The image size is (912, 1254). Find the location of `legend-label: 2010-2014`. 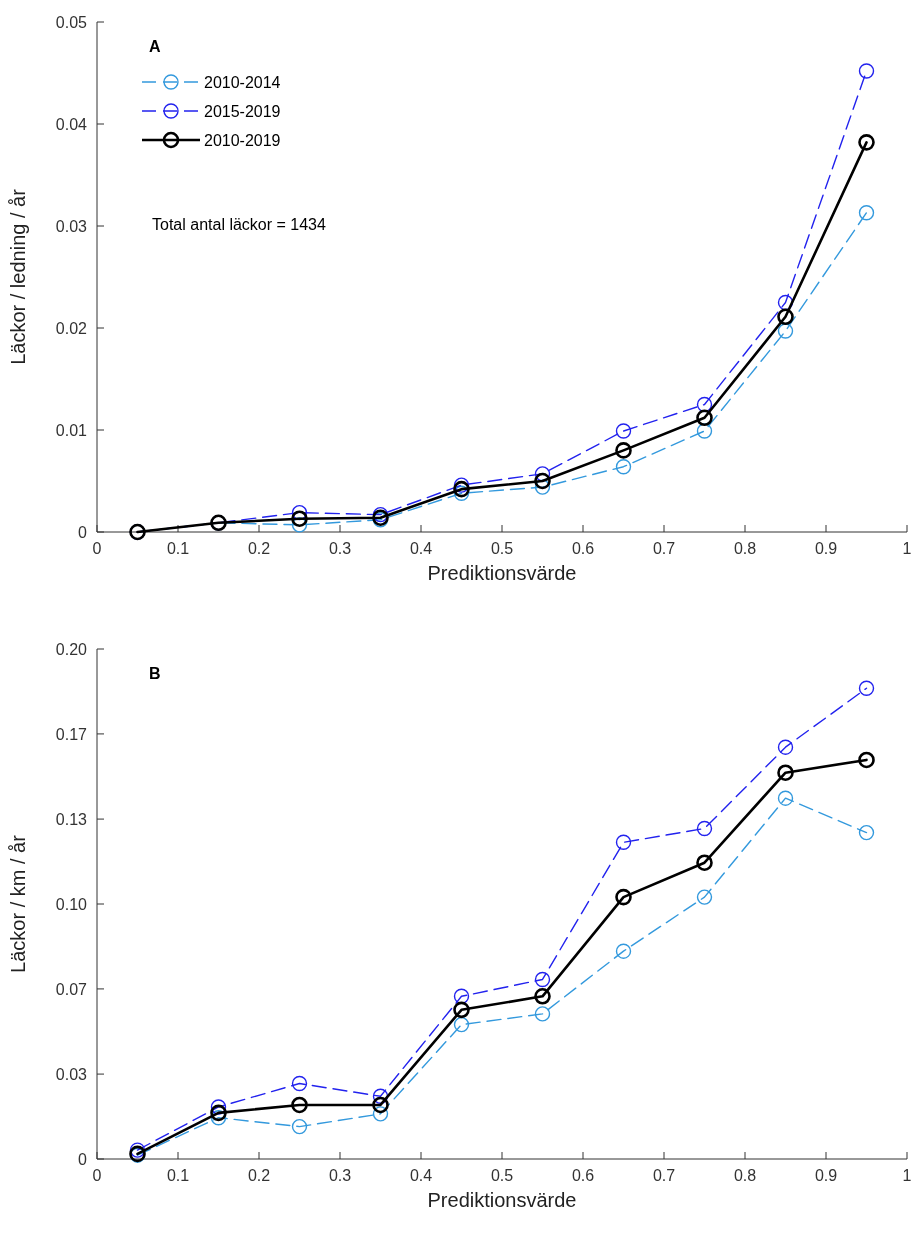

legend-label: 2010-2014 is located at coordinates (242, 82).